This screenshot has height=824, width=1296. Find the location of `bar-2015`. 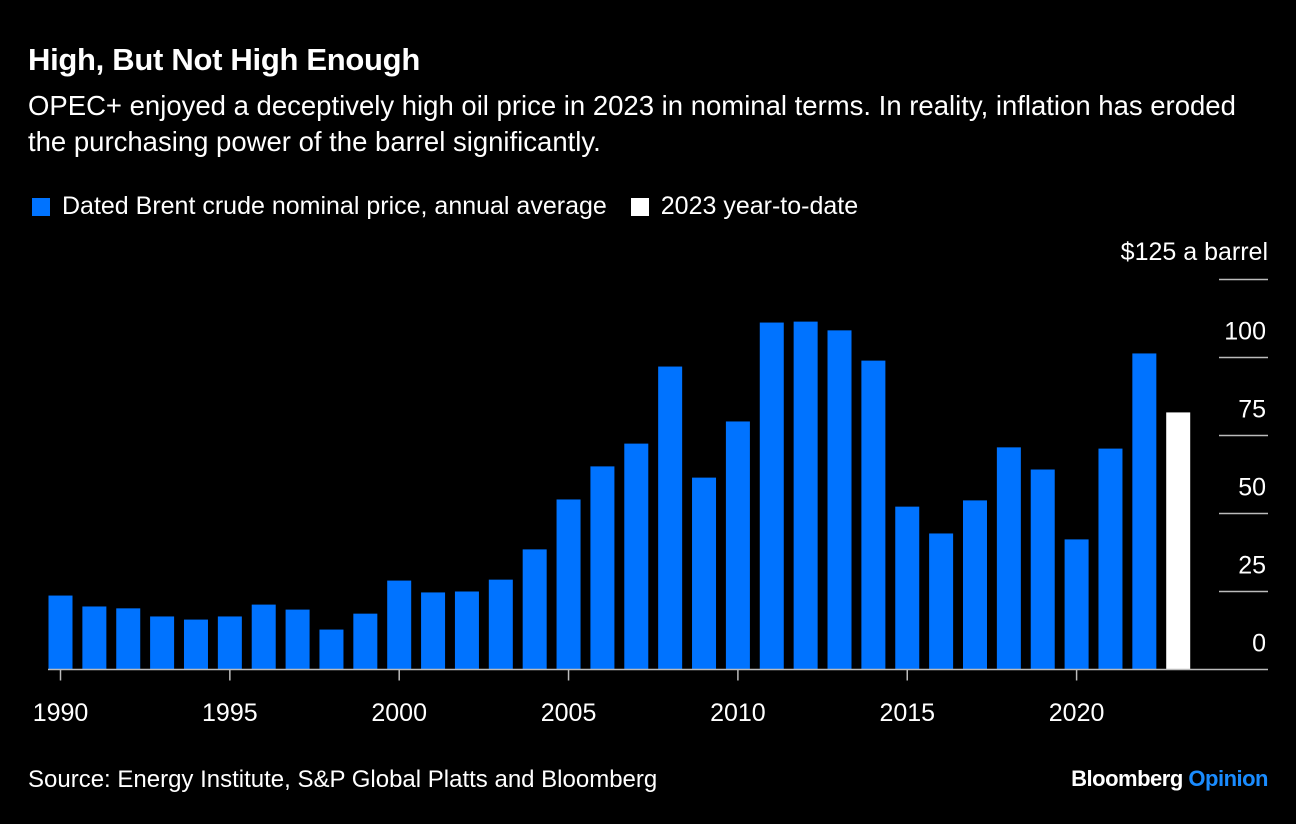

bar-2015 is located at coordinates (907, 588).